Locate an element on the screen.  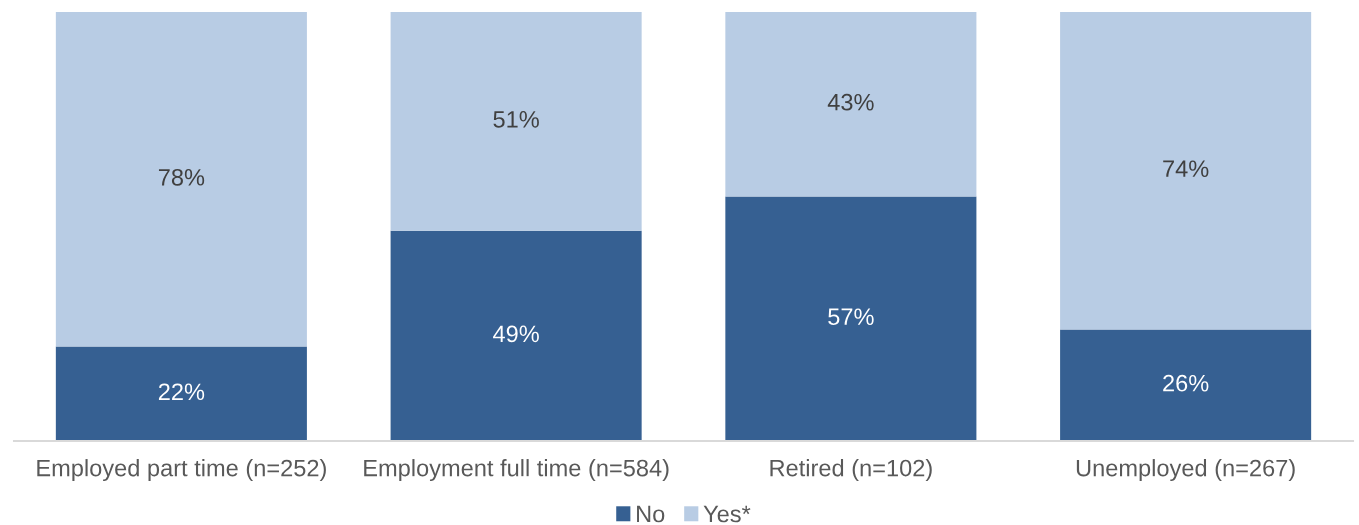
data-label: 51% is located at coordinates (516, 119).